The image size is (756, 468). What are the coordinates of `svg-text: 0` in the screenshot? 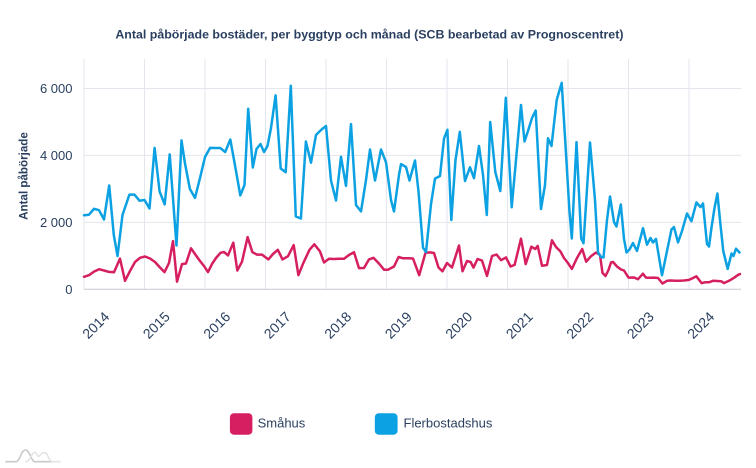 It's located at (68, 289).